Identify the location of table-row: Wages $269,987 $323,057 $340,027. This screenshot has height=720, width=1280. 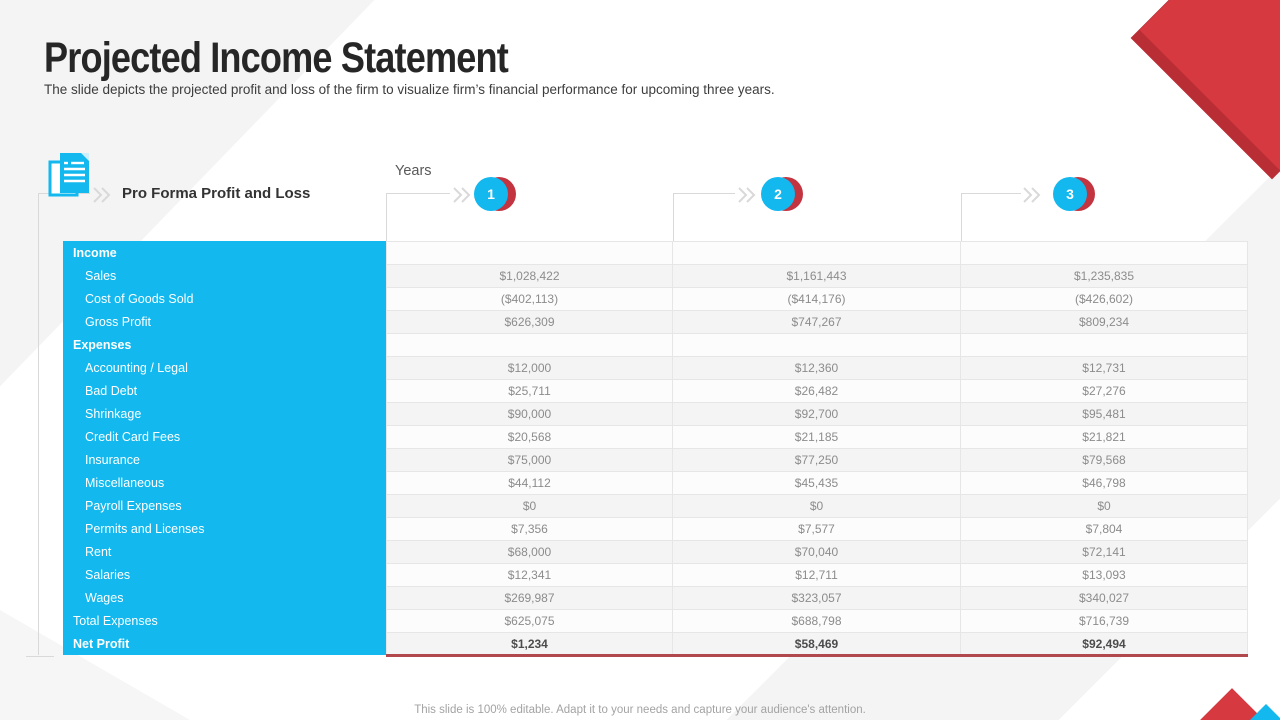
(655, 597).